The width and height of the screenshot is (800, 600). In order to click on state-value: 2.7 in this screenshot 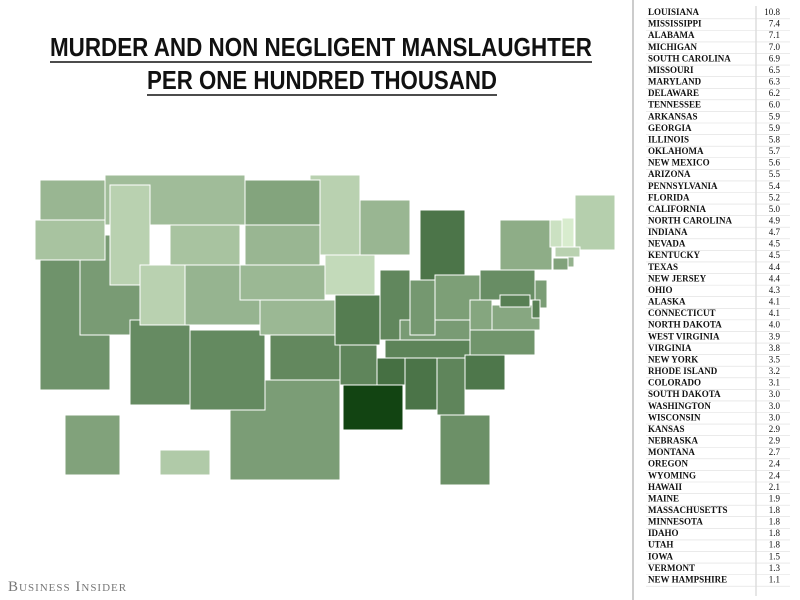, I will do `click(775, 452)`.